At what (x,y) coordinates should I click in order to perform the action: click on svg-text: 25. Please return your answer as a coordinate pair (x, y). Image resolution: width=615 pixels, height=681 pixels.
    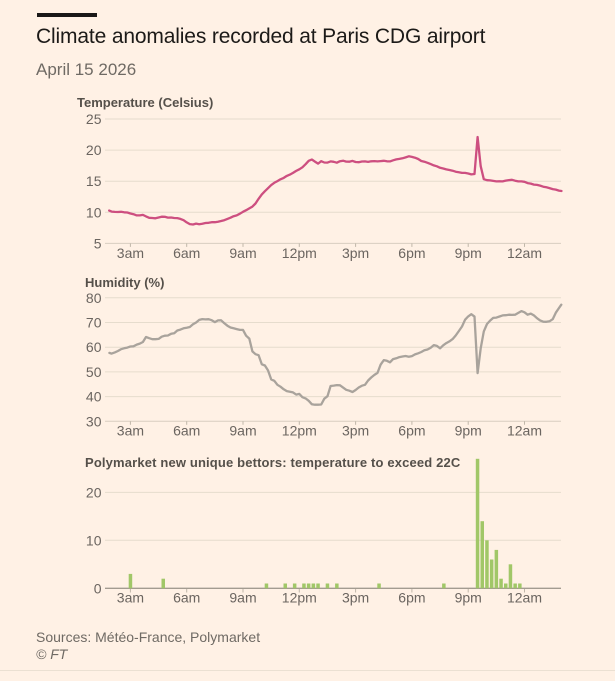
    Looking at the image, I should click on (94, 119).